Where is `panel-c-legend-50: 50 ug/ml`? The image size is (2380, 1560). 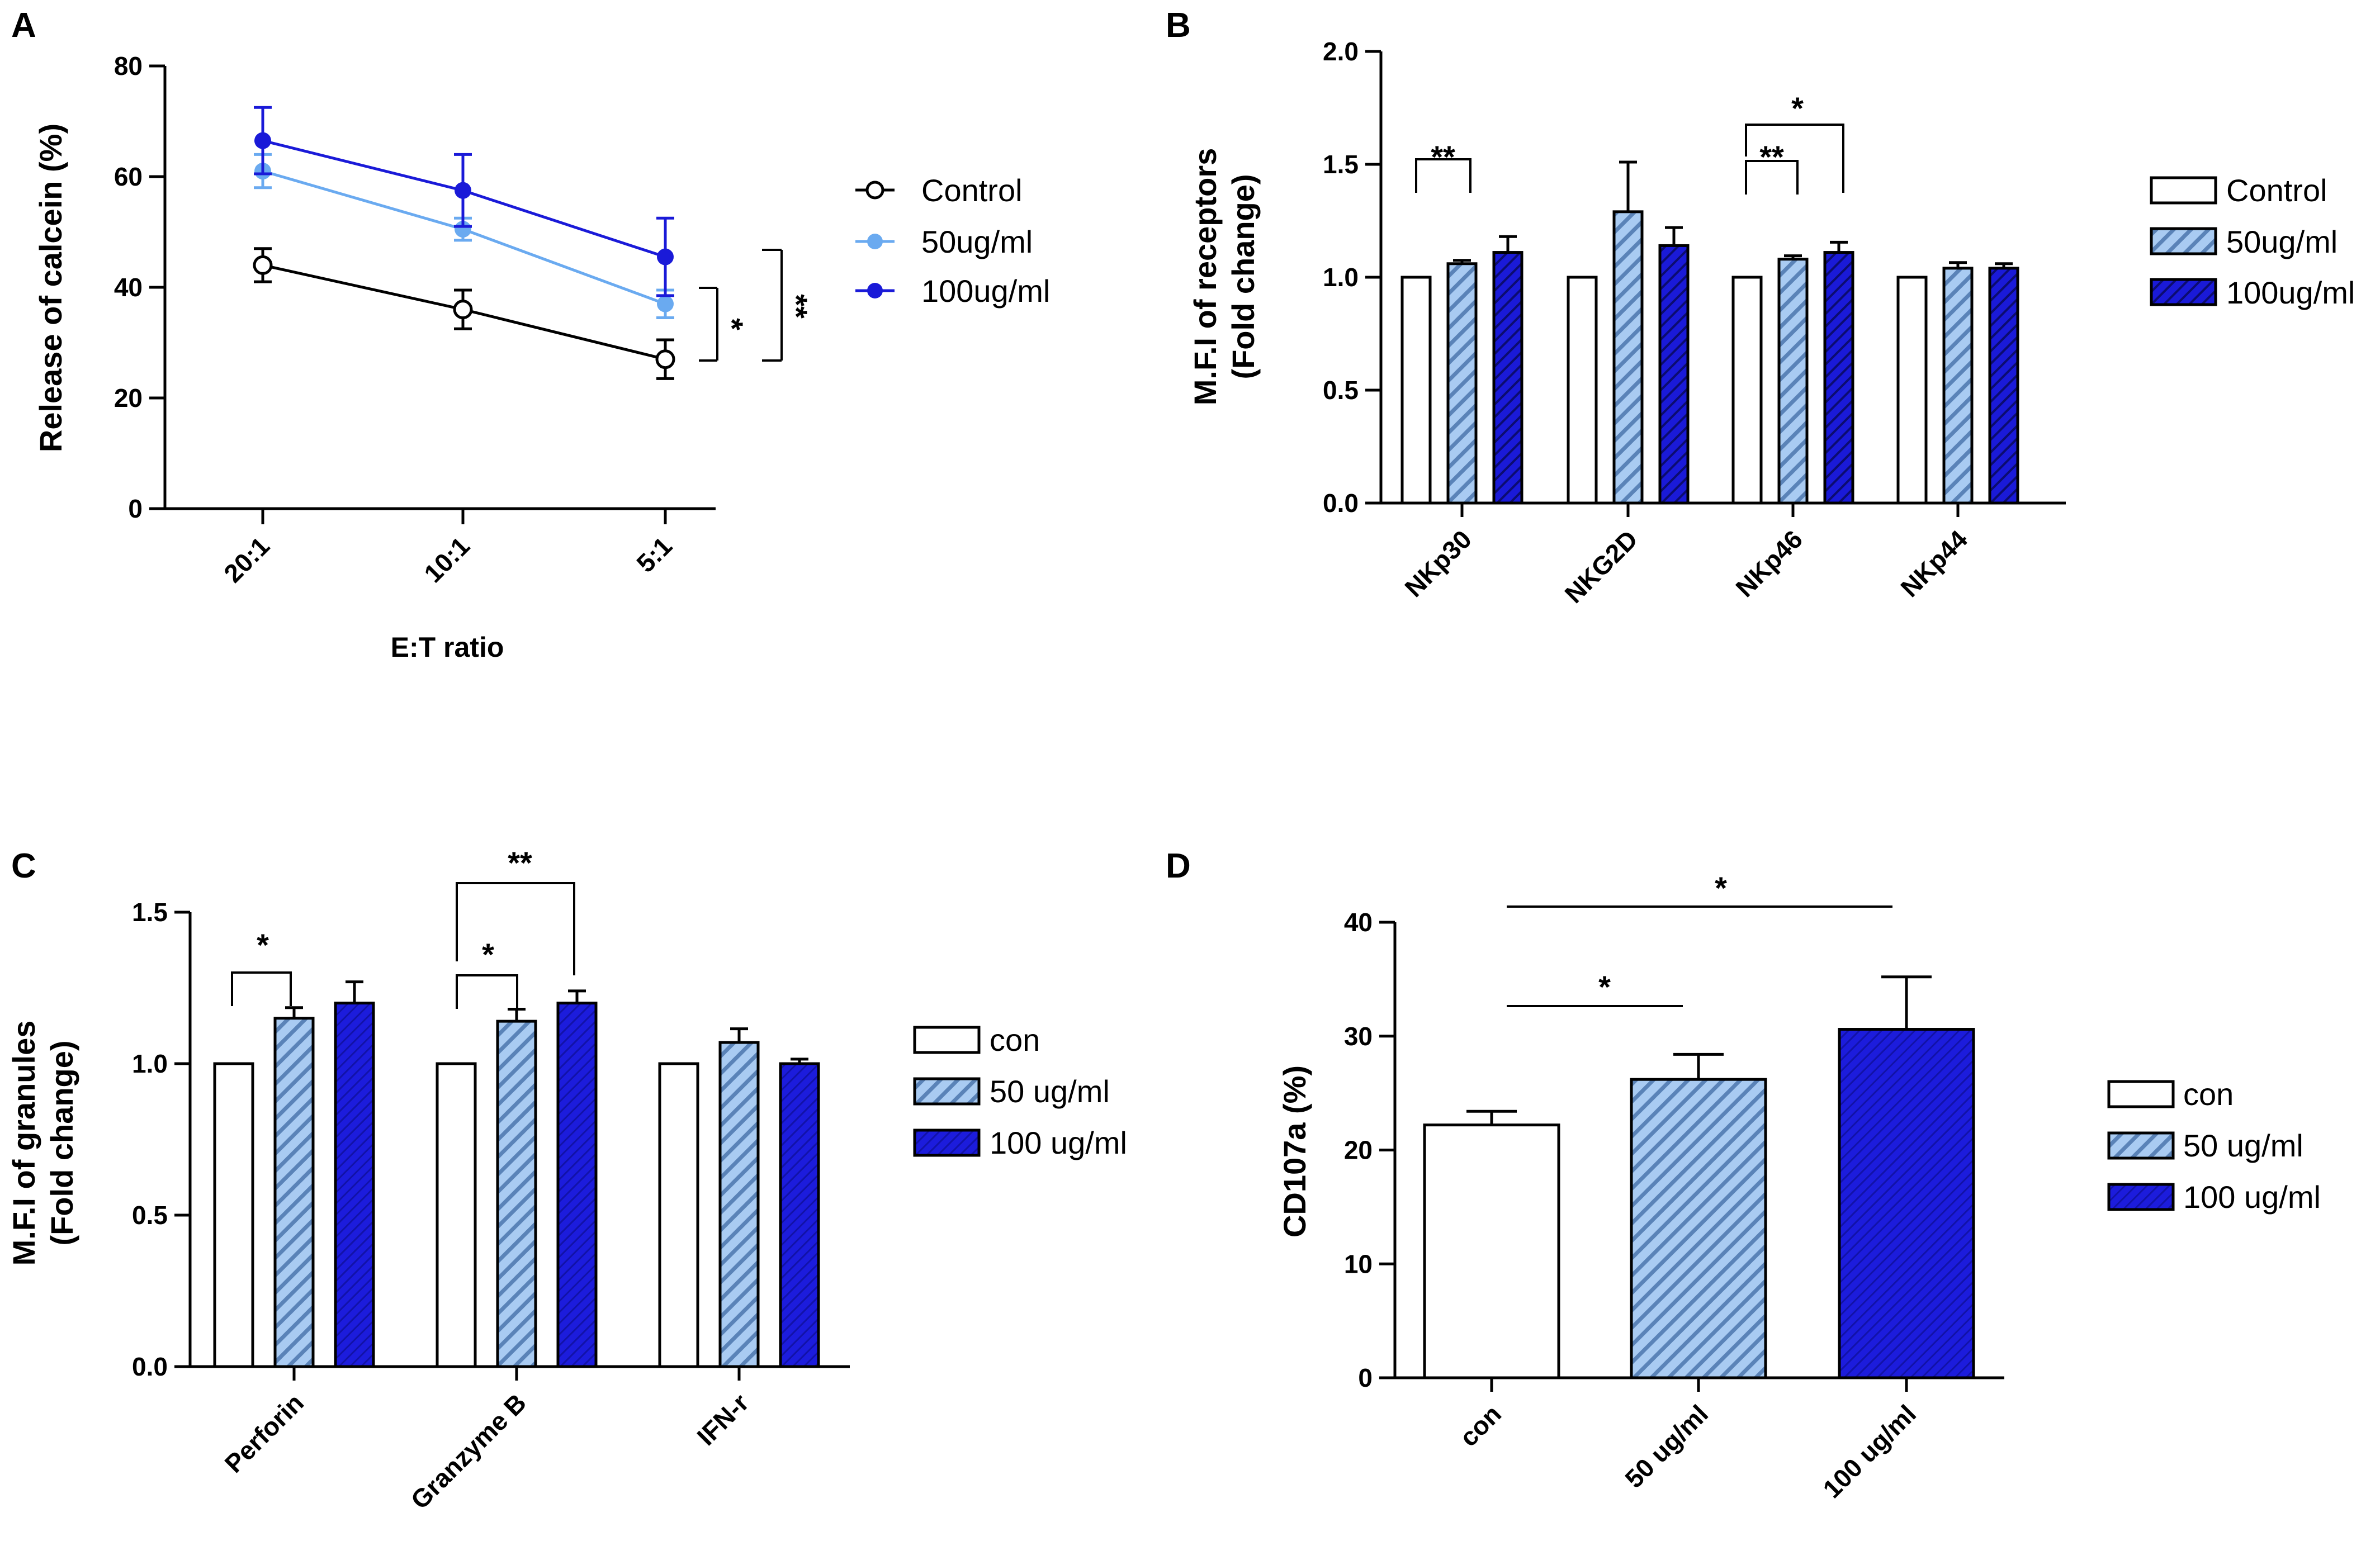 panel-c-legend-50: 50 ug/ml is located at coordinates (1050, 1091).